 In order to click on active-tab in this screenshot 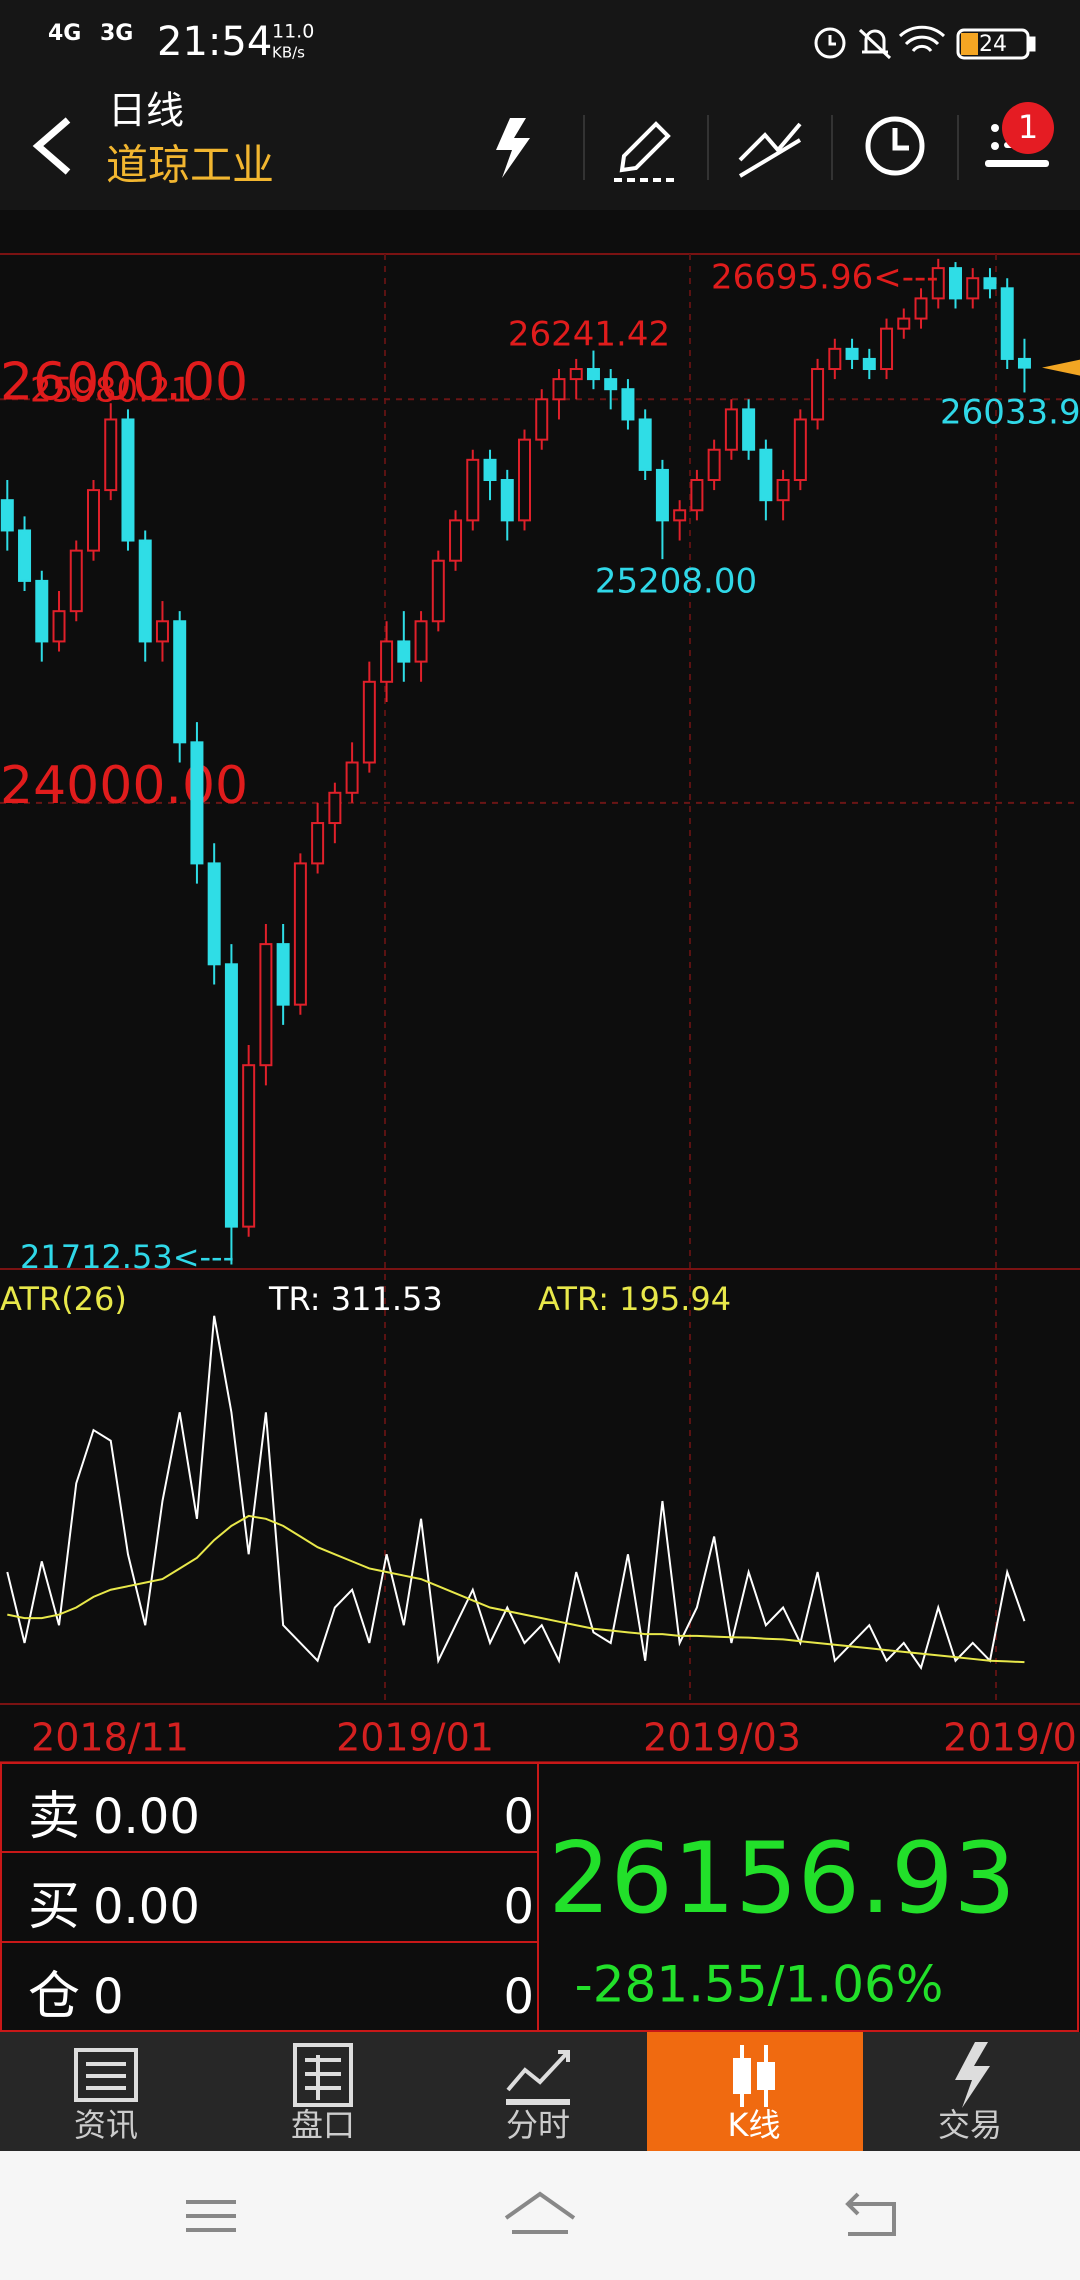, I will do `click(755, 2091)`.